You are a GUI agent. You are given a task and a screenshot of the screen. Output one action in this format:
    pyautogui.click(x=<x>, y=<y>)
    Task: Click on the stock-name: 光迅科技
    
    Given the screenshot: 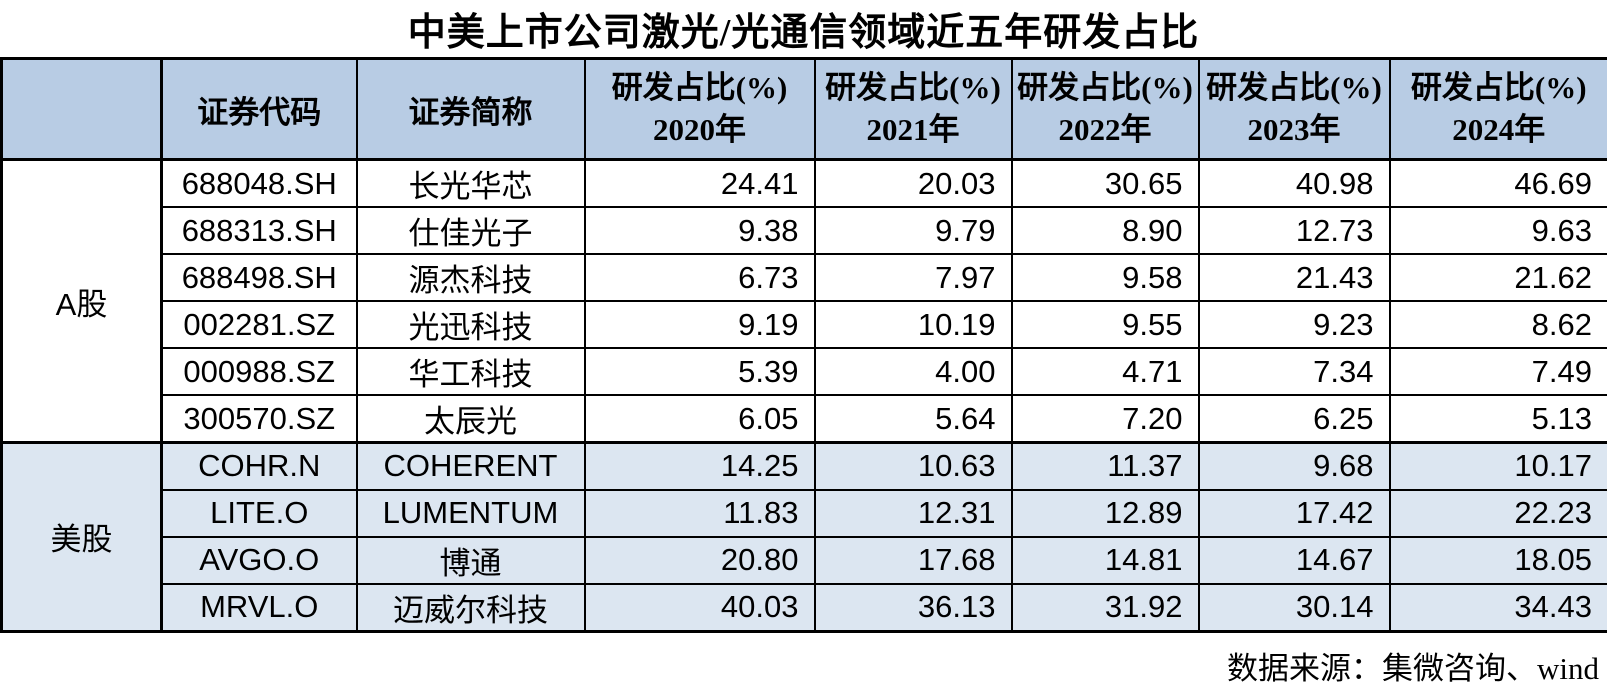 What is the action you would take?
    pyautogui.click(x=470, y=324)
    